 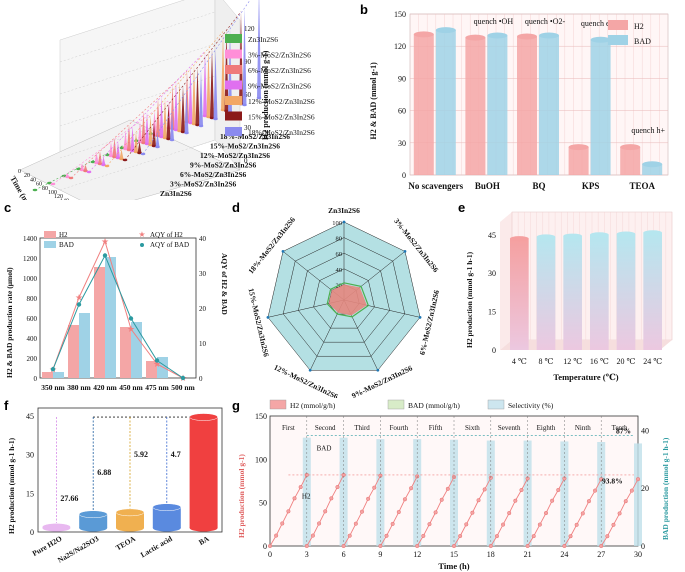 What do you see at coordinates (261, 459) in the screenshot?
I see `chart-g-ytick: 100` at bounding box center [261, 459].